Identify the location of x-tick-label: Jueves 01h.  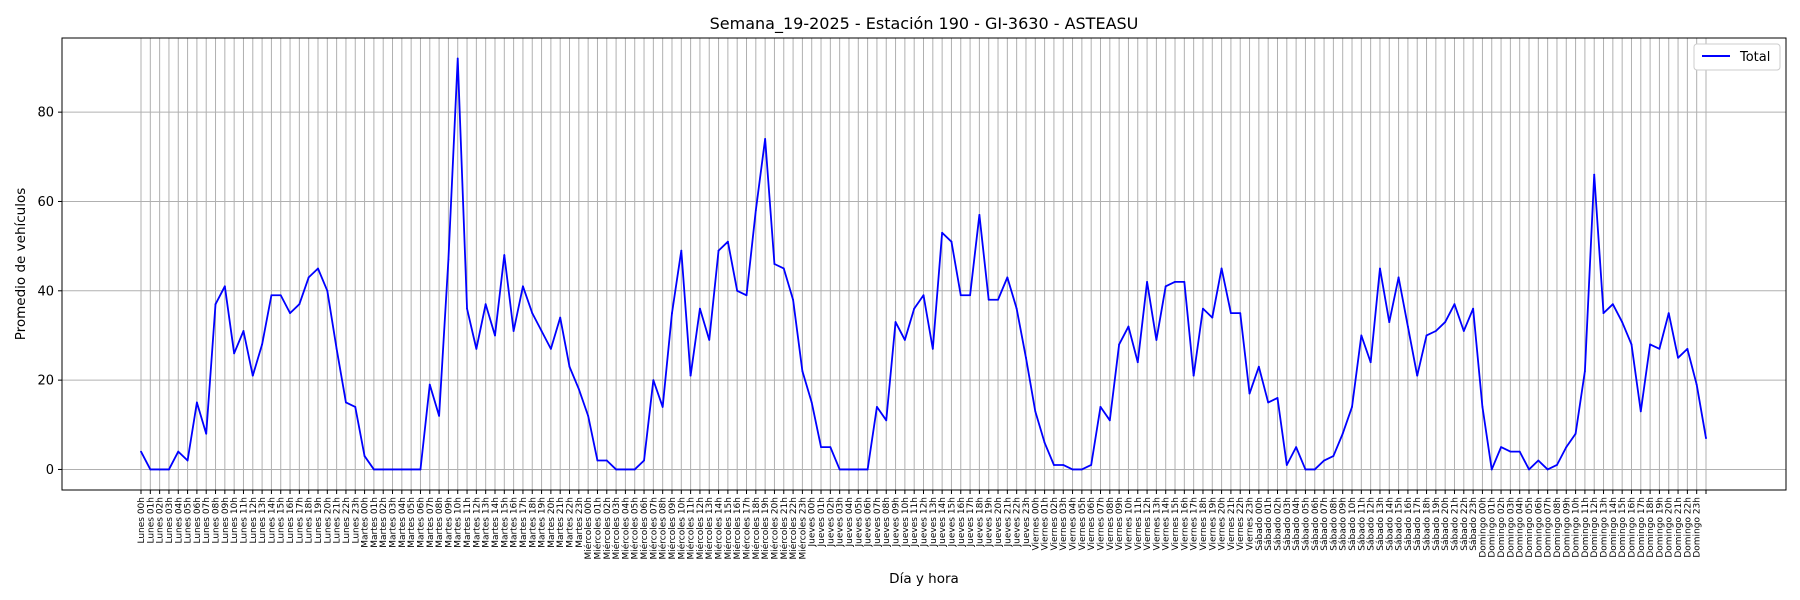
(822, 522).